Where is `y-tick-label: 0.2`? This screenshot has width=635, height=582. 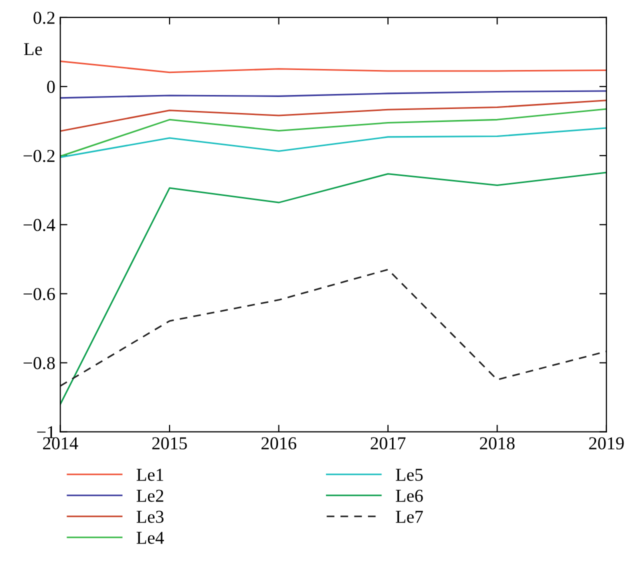
y-tick-label: 0.2 is located at coordinates (44, 18).